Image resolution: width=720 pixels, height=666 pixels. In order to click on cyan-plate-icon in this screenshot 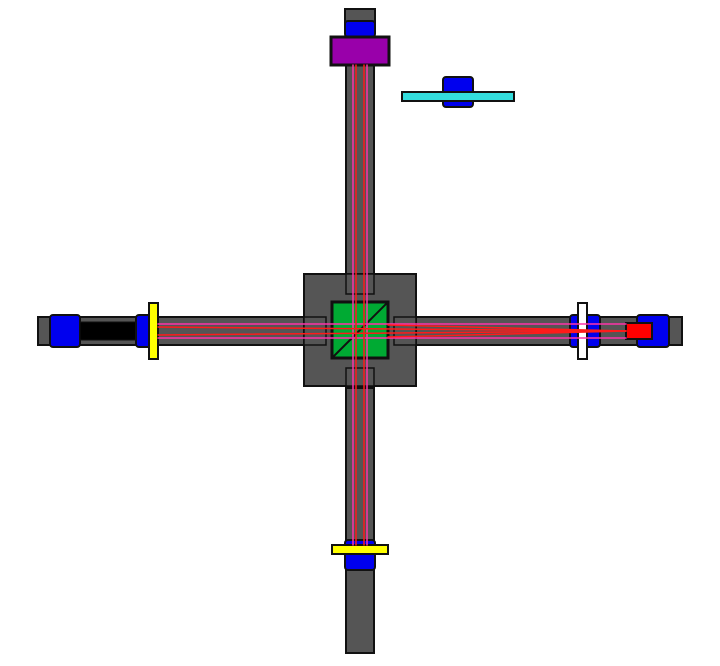, I will do `click(458, 92)`.